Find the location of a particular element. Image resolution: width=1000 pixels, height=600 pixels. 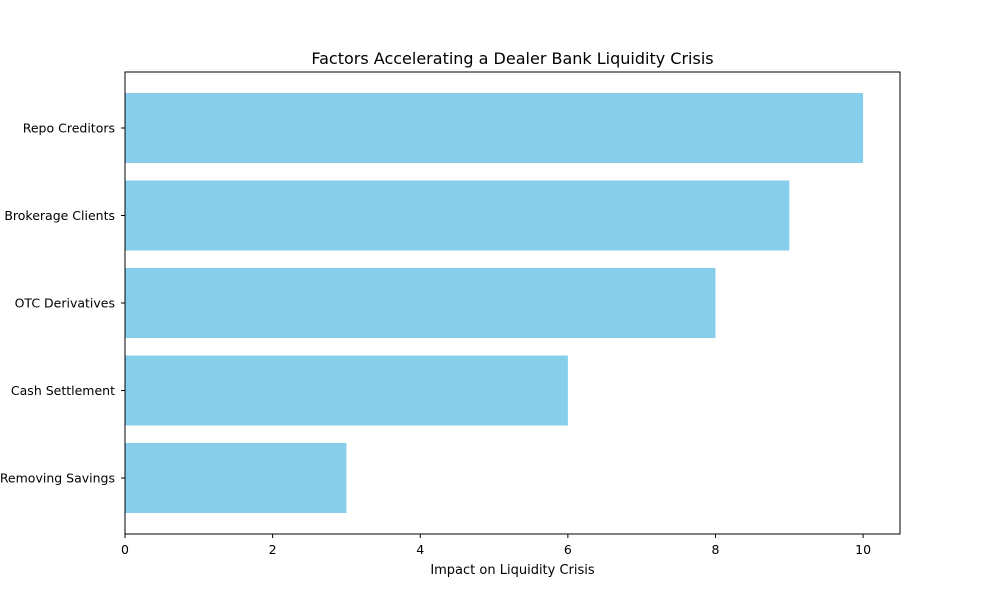

x-tick-label: 0 is located at coordinates (125, 549).